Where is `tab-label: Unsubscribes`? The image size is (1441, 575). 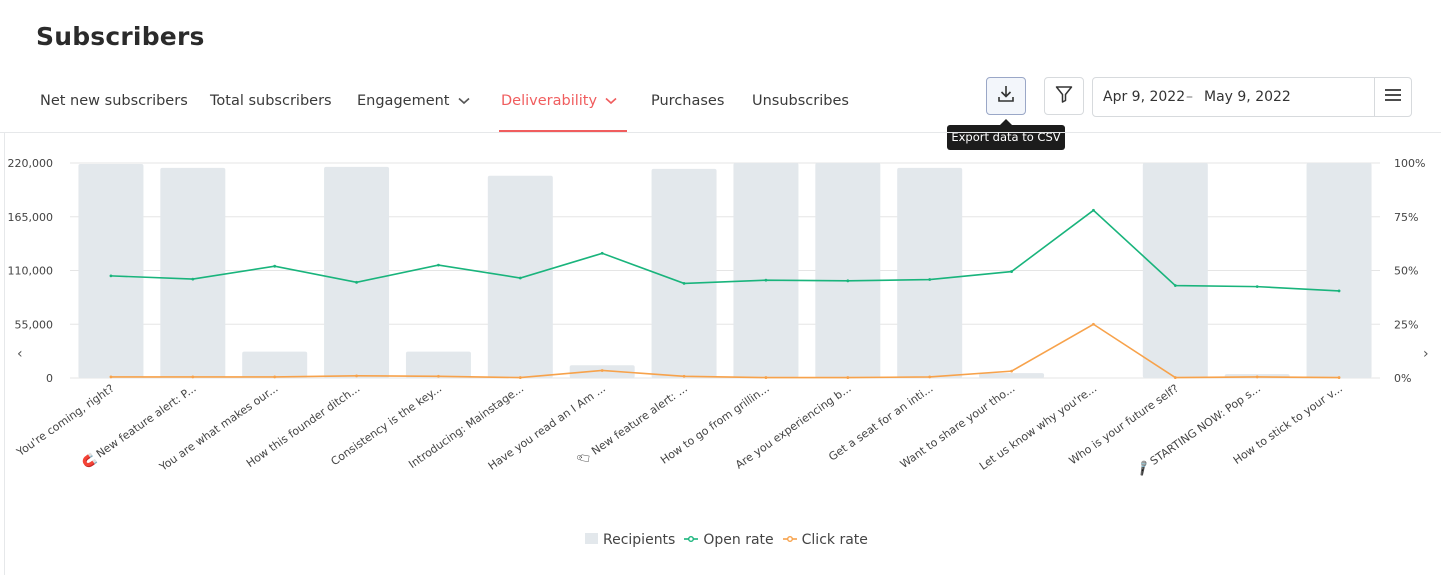 tab-label: Unsubscribes is located at coordinates (800, 101).